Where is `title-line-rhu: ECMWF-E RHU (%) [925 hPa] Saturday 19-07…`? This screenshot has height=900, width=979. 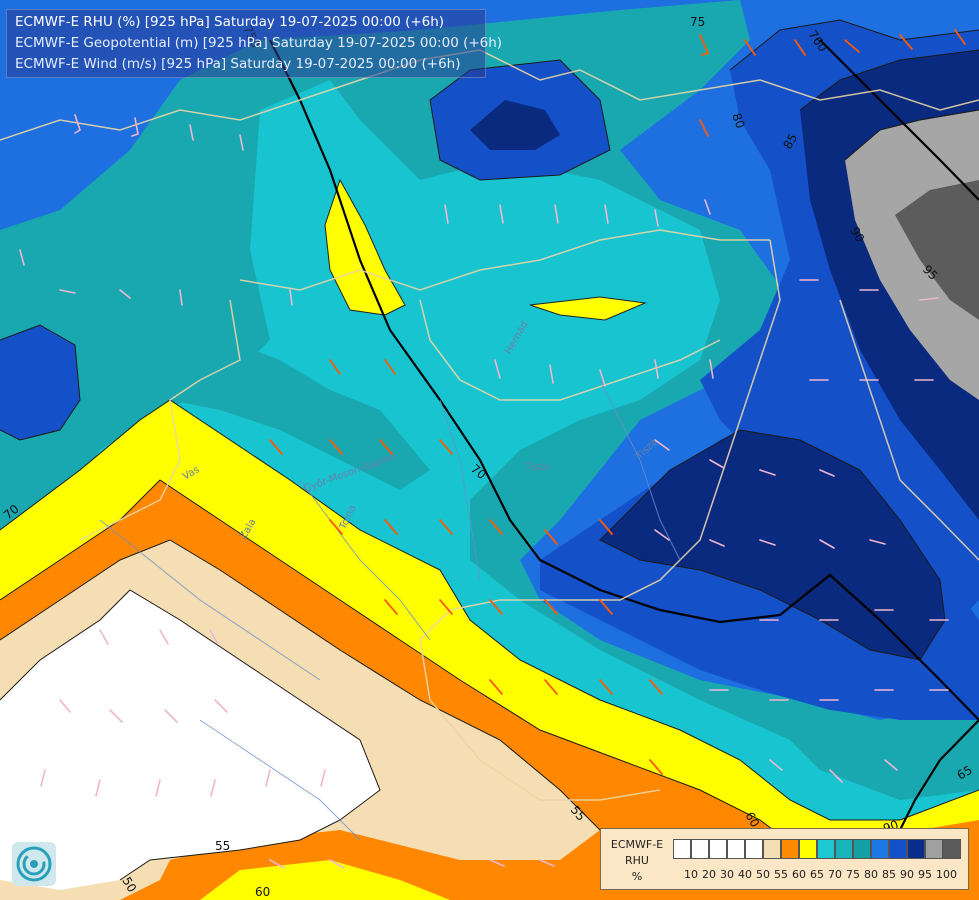 title-line-rhu: ECMWF-E RHU (%) [925 hPa] Saturday 19-07… is located at coordinates (230, 22).